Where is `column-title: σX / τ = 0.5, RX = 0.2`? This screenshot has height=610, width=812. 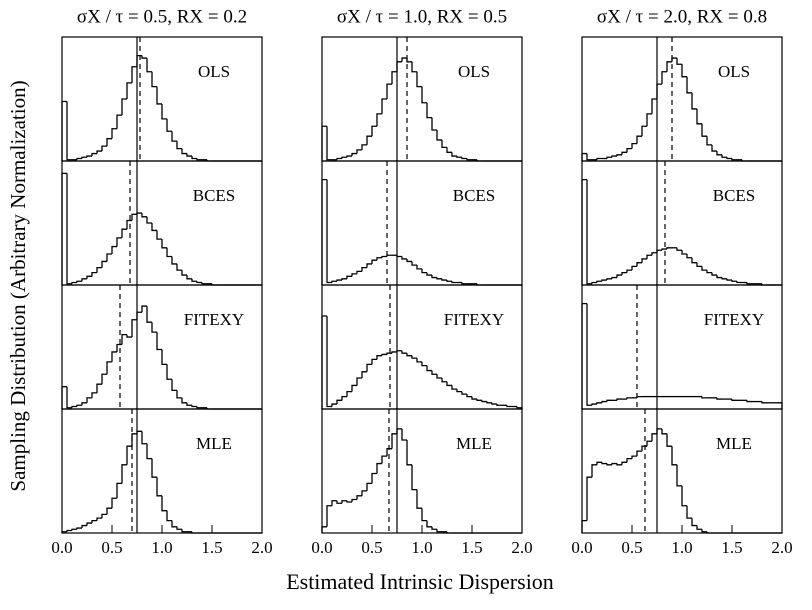
column-title: σX / τ = 0.5, RX = 0.2 is located at coordinates (162, 16).